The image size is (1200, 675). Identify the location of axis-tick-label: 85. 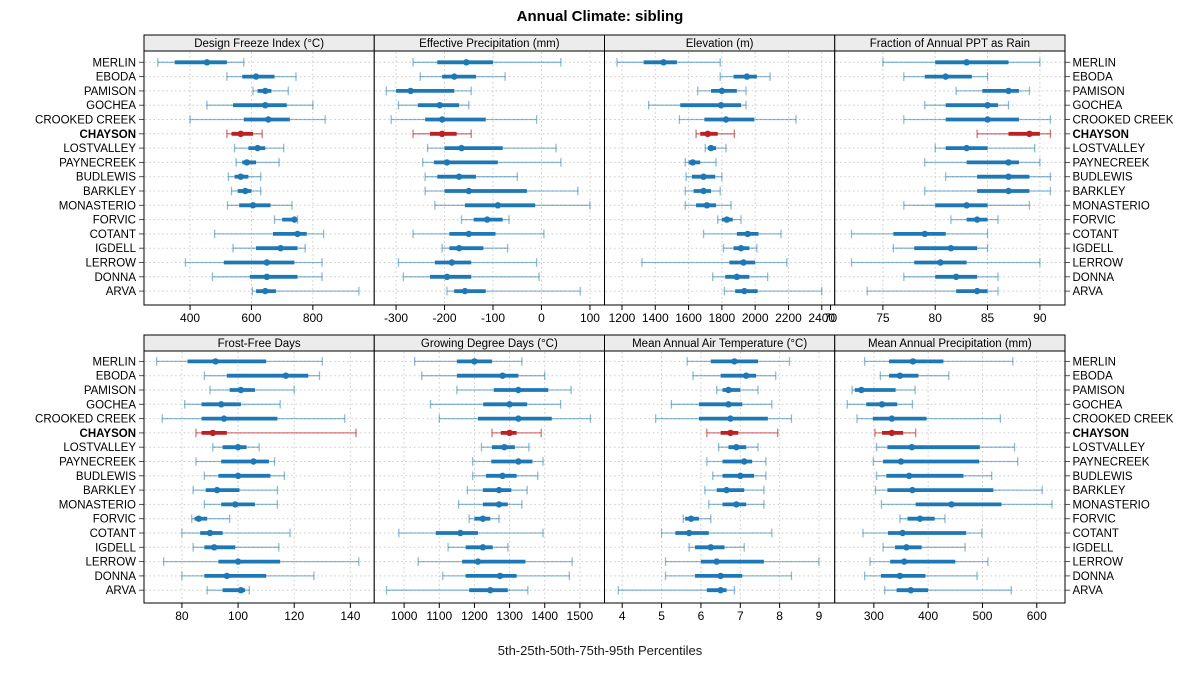
(988, 318).